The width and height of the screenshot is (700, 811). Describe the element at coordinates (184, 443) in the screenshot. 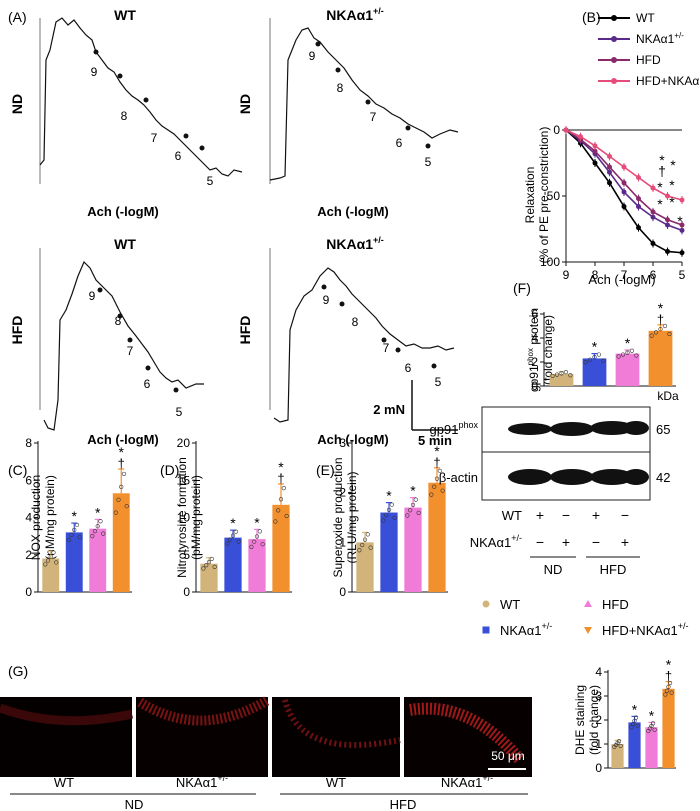

I see `ytick-label: 20` at that location.